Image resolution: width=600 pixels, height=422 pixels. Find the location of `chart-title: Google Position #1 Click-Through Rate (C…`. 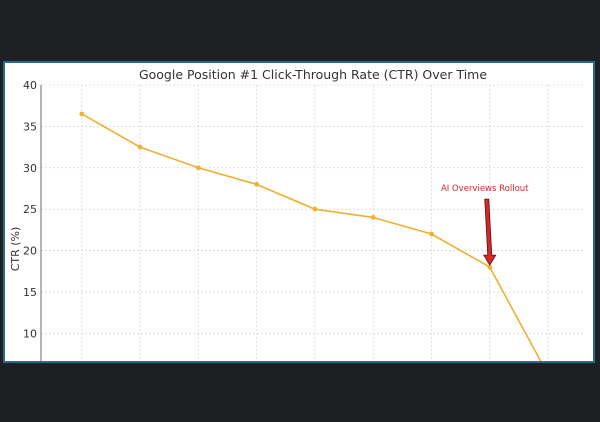

chart-title: Google Position #1 Click-Through Rate (C… is located at coordinates (313, 74).